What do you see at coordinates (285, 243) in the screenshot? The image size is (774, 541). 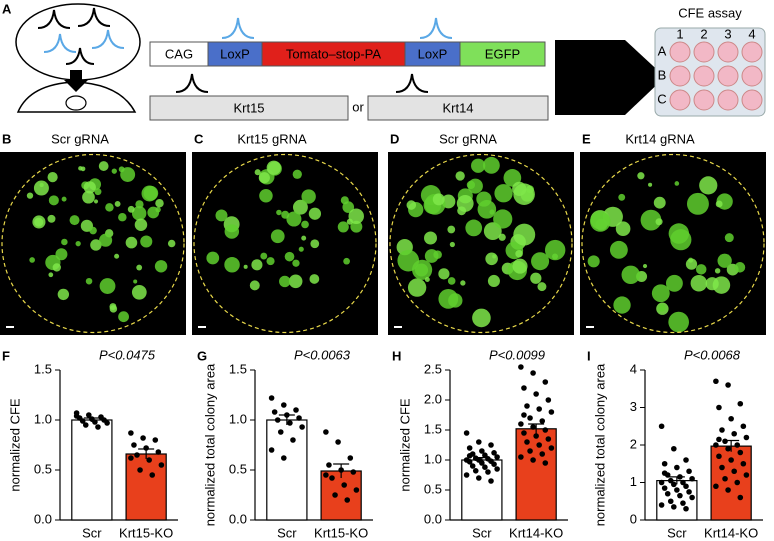 I see `micrograph` at bounding box center [285, 243].